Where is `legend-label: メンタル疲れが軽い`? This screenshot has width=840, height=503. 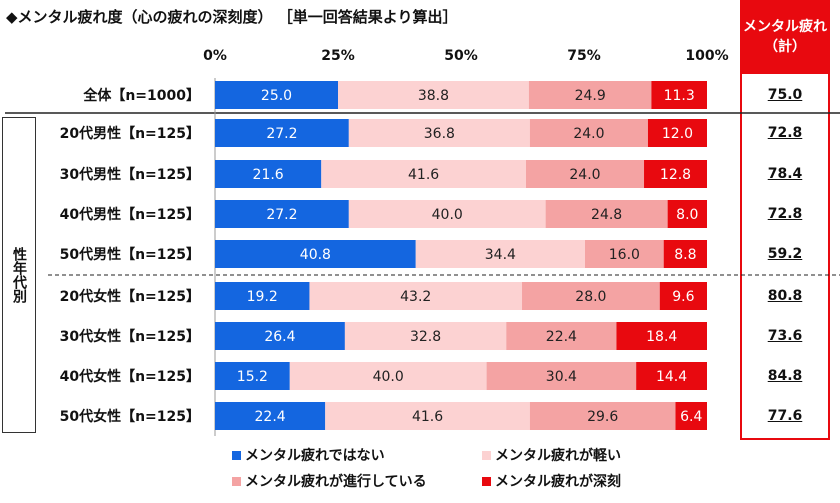
legend-label: メンタル疲れが軽い is located at coordinates (558, 456).